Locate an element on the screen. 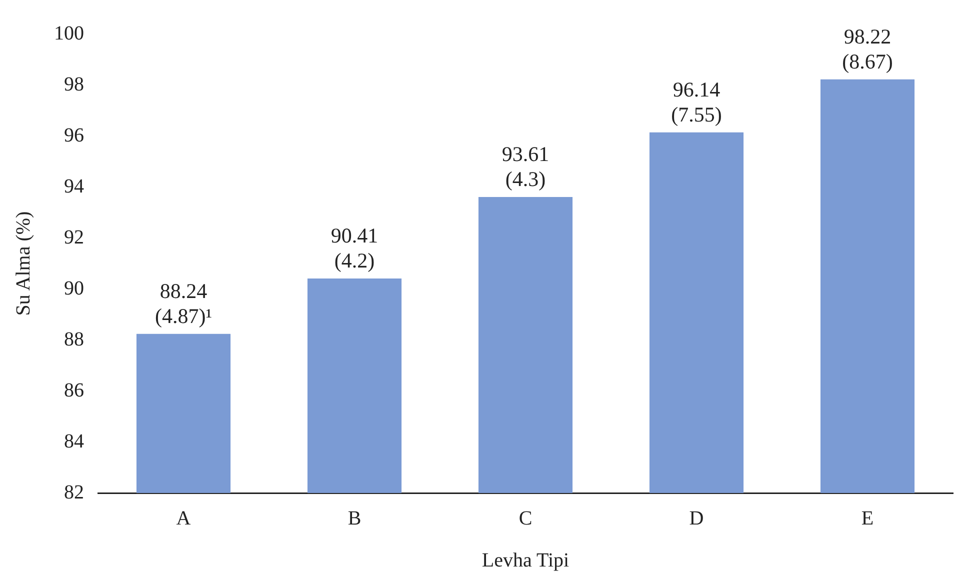  x-tick-label: B is located at coordinates (355, 518).